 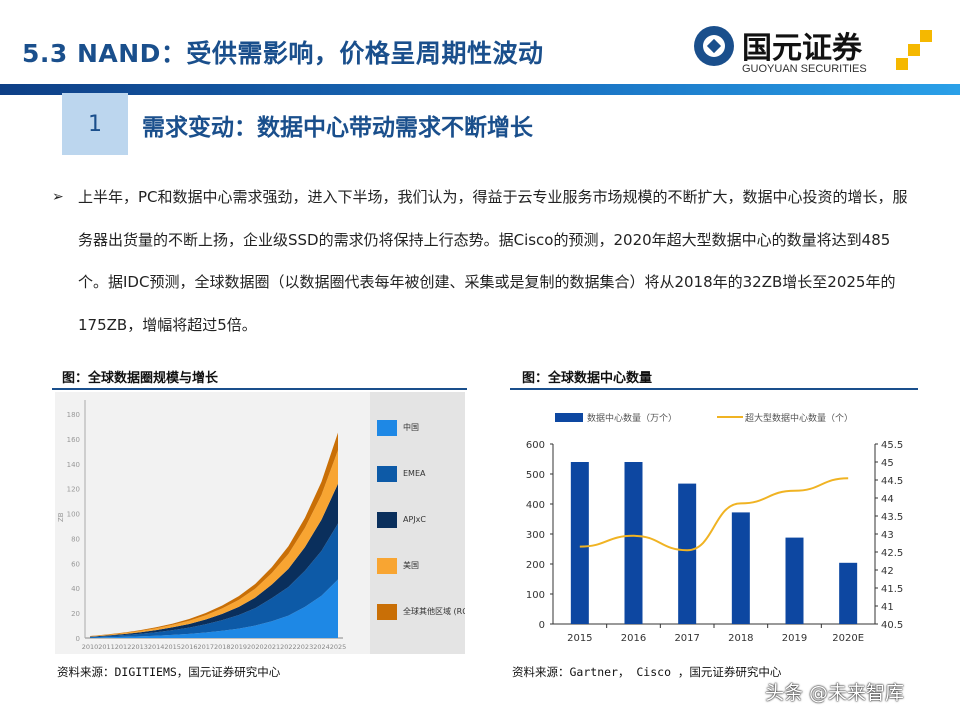 I want to click on header-divider-bar, so click(x=480, y=89).